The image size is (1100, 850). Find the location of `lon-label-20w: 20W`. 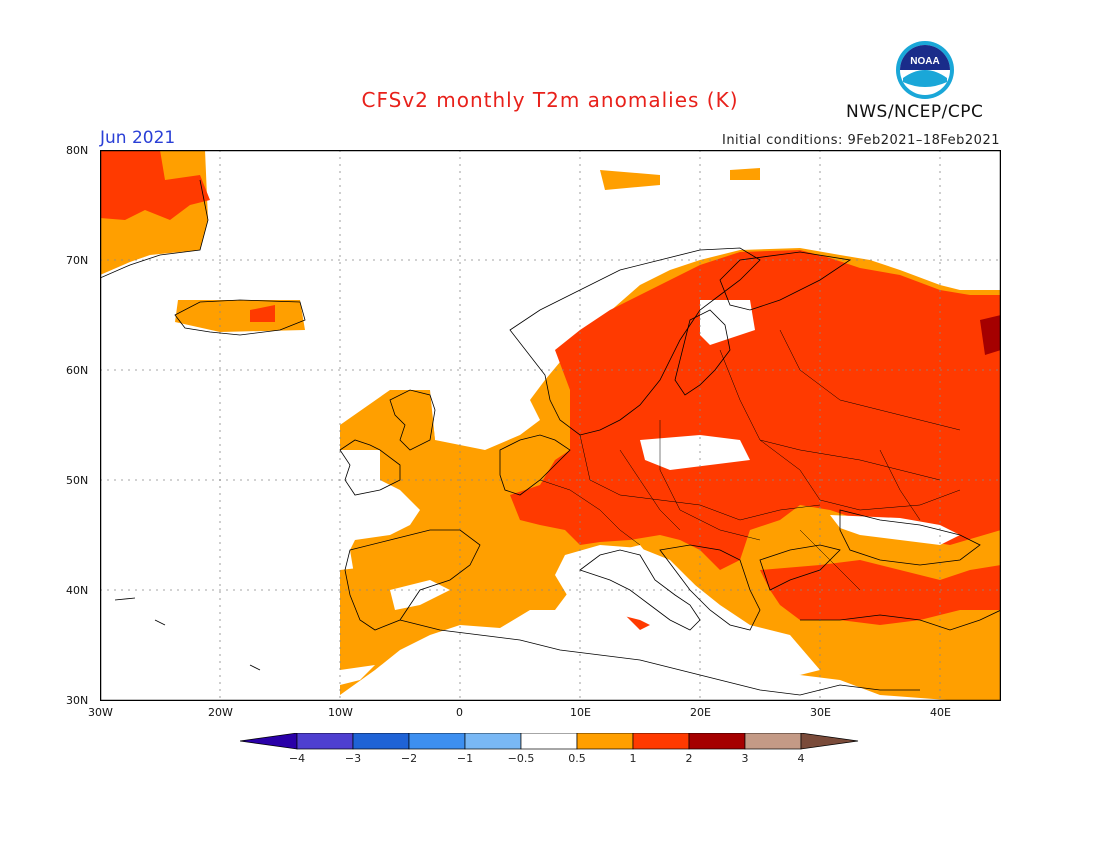

lon-label-20w: 20W is located at coordinates (220, 712).